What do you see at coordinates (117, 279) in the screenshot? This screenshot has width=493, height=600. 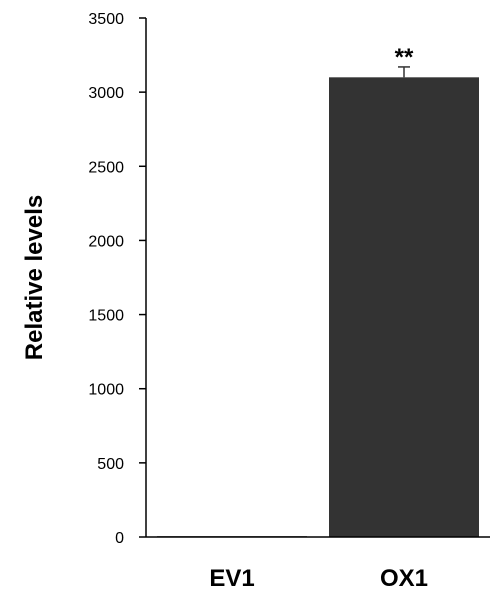 I see `y-axis-ticks: 0 500 1000 1500 2000 2500 3000 3500` at bounding box center [117, 279].